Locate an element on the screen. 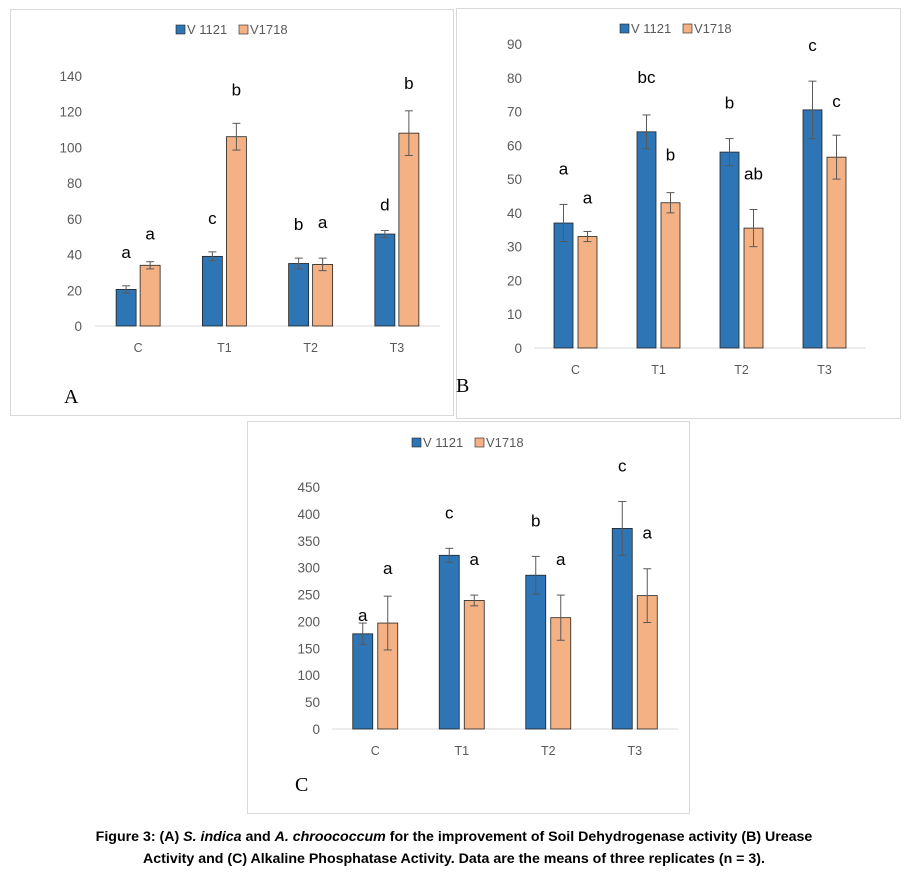 The height and width of the screenshot is (888, 908). panel-label: A is located at coordinates (71, 397).